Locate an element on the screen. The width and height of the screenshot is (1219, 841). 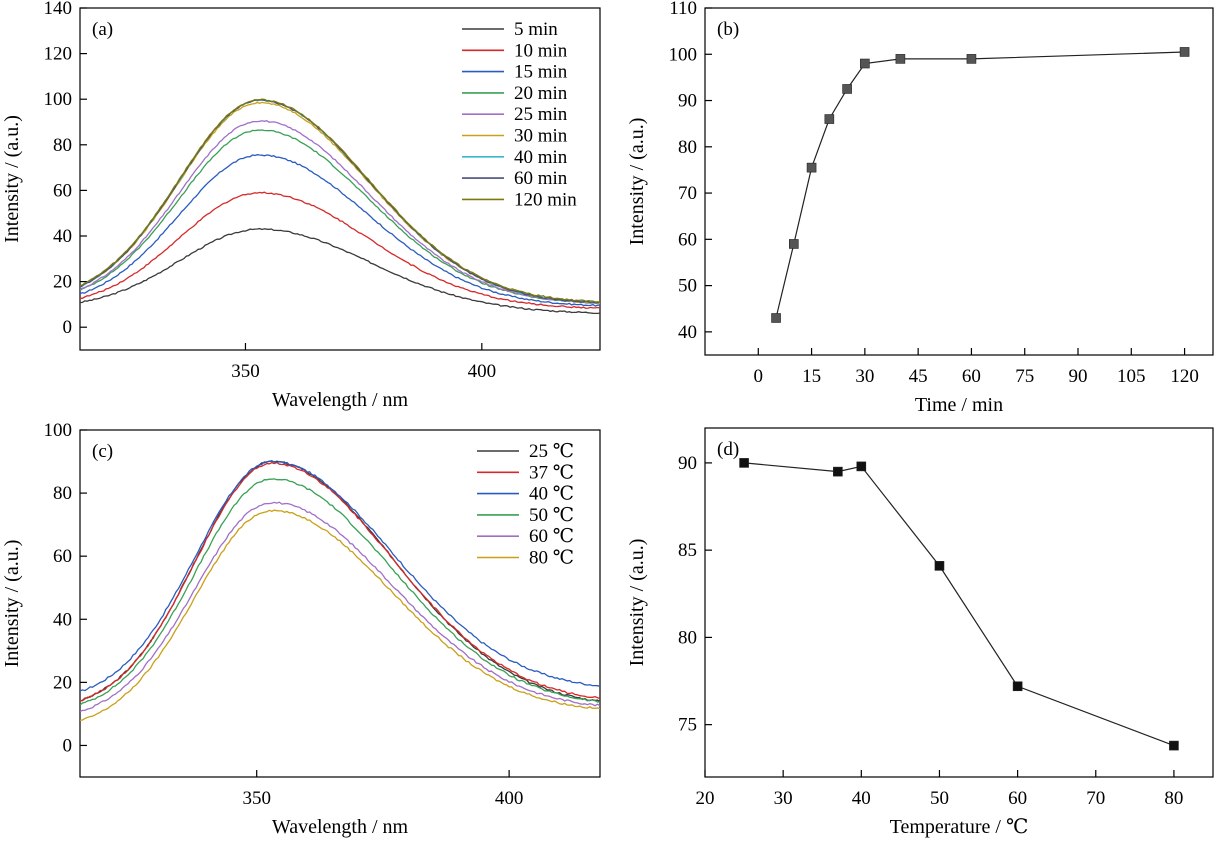
legend-label: 40 ℃ is located at coordinates (551, 494).